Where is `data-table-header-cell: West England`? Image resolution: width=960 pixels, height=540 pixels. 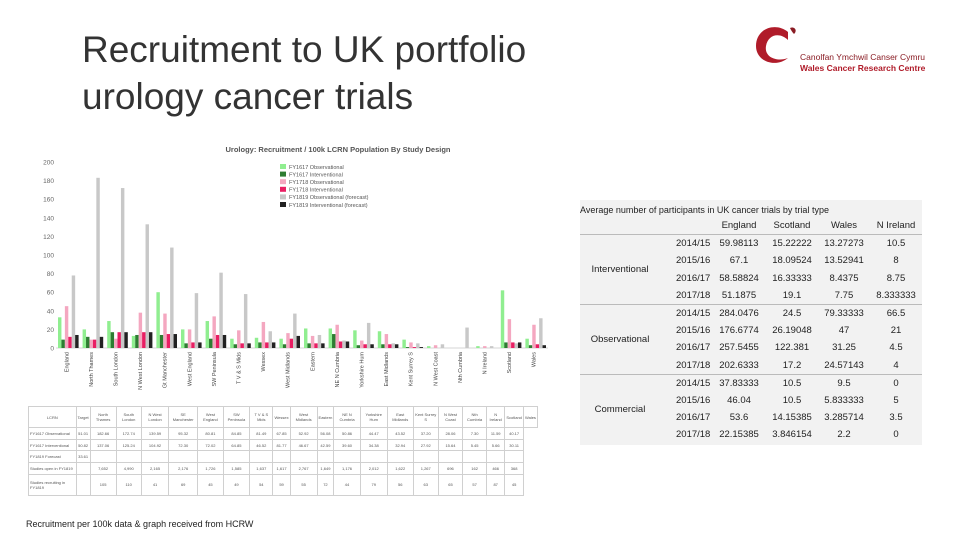 data-table-header-cell: West England is located at coordinates (210, 417).